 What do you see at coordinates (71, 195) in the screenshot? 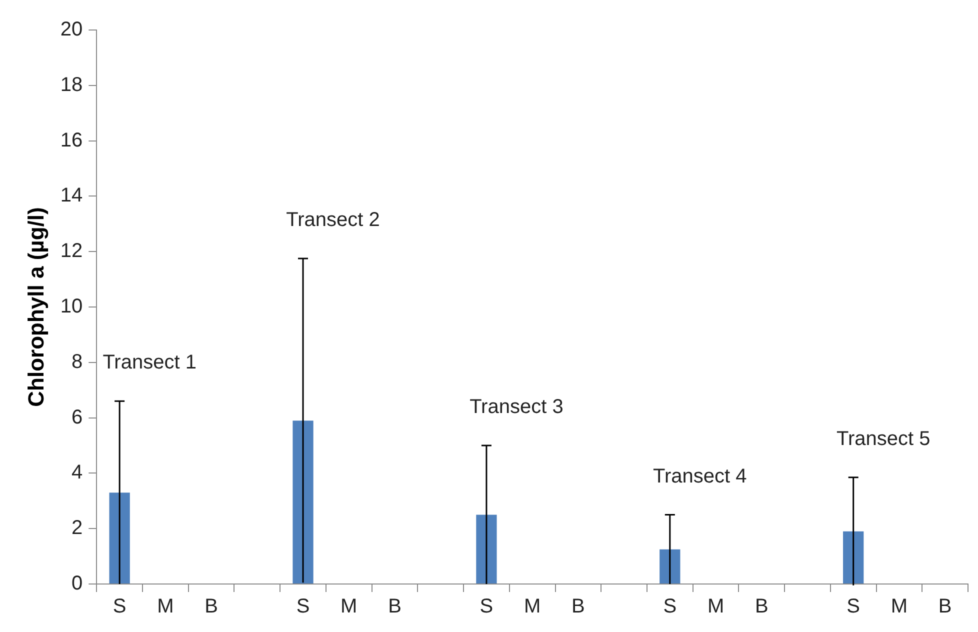
I see `y-tick-label: 14` at bounding box center [71, 195].